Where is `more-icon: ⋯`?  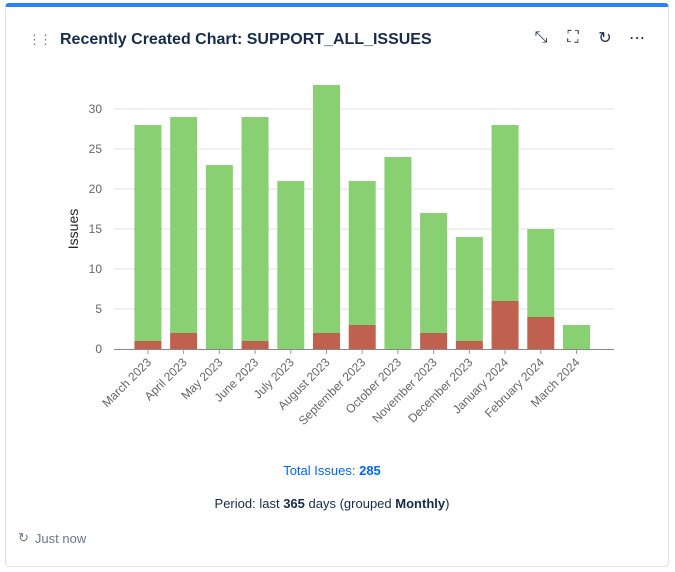
more-icon: ⋯ is located at coordinates (637, 38).